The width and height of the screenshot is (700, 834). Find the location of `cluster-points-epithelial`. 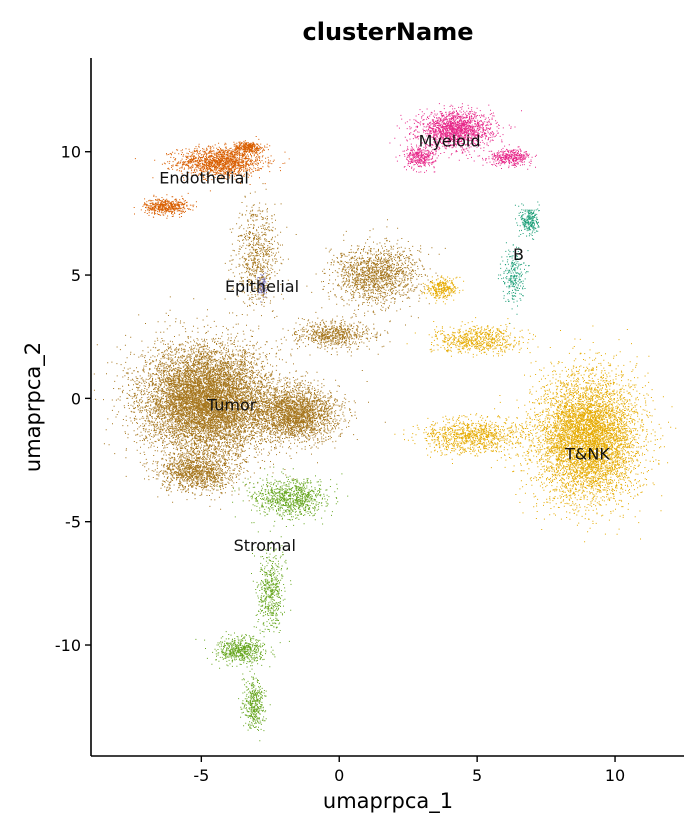

cluster-points-epithelial is located at coordinates (263, 286).